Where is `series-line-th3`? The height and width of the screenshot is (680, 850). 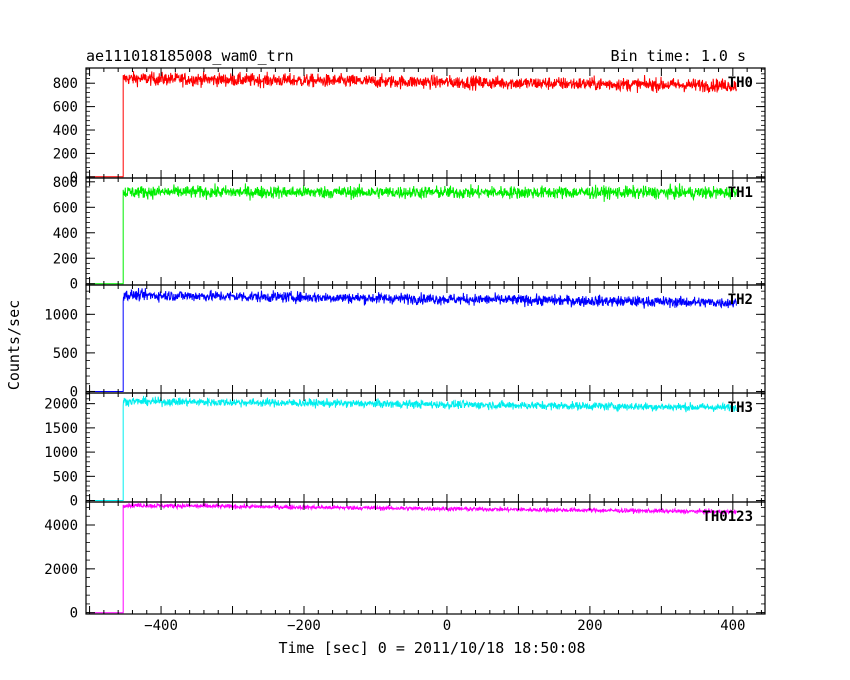 series-line-th3 is located at coordinates (413, 448).